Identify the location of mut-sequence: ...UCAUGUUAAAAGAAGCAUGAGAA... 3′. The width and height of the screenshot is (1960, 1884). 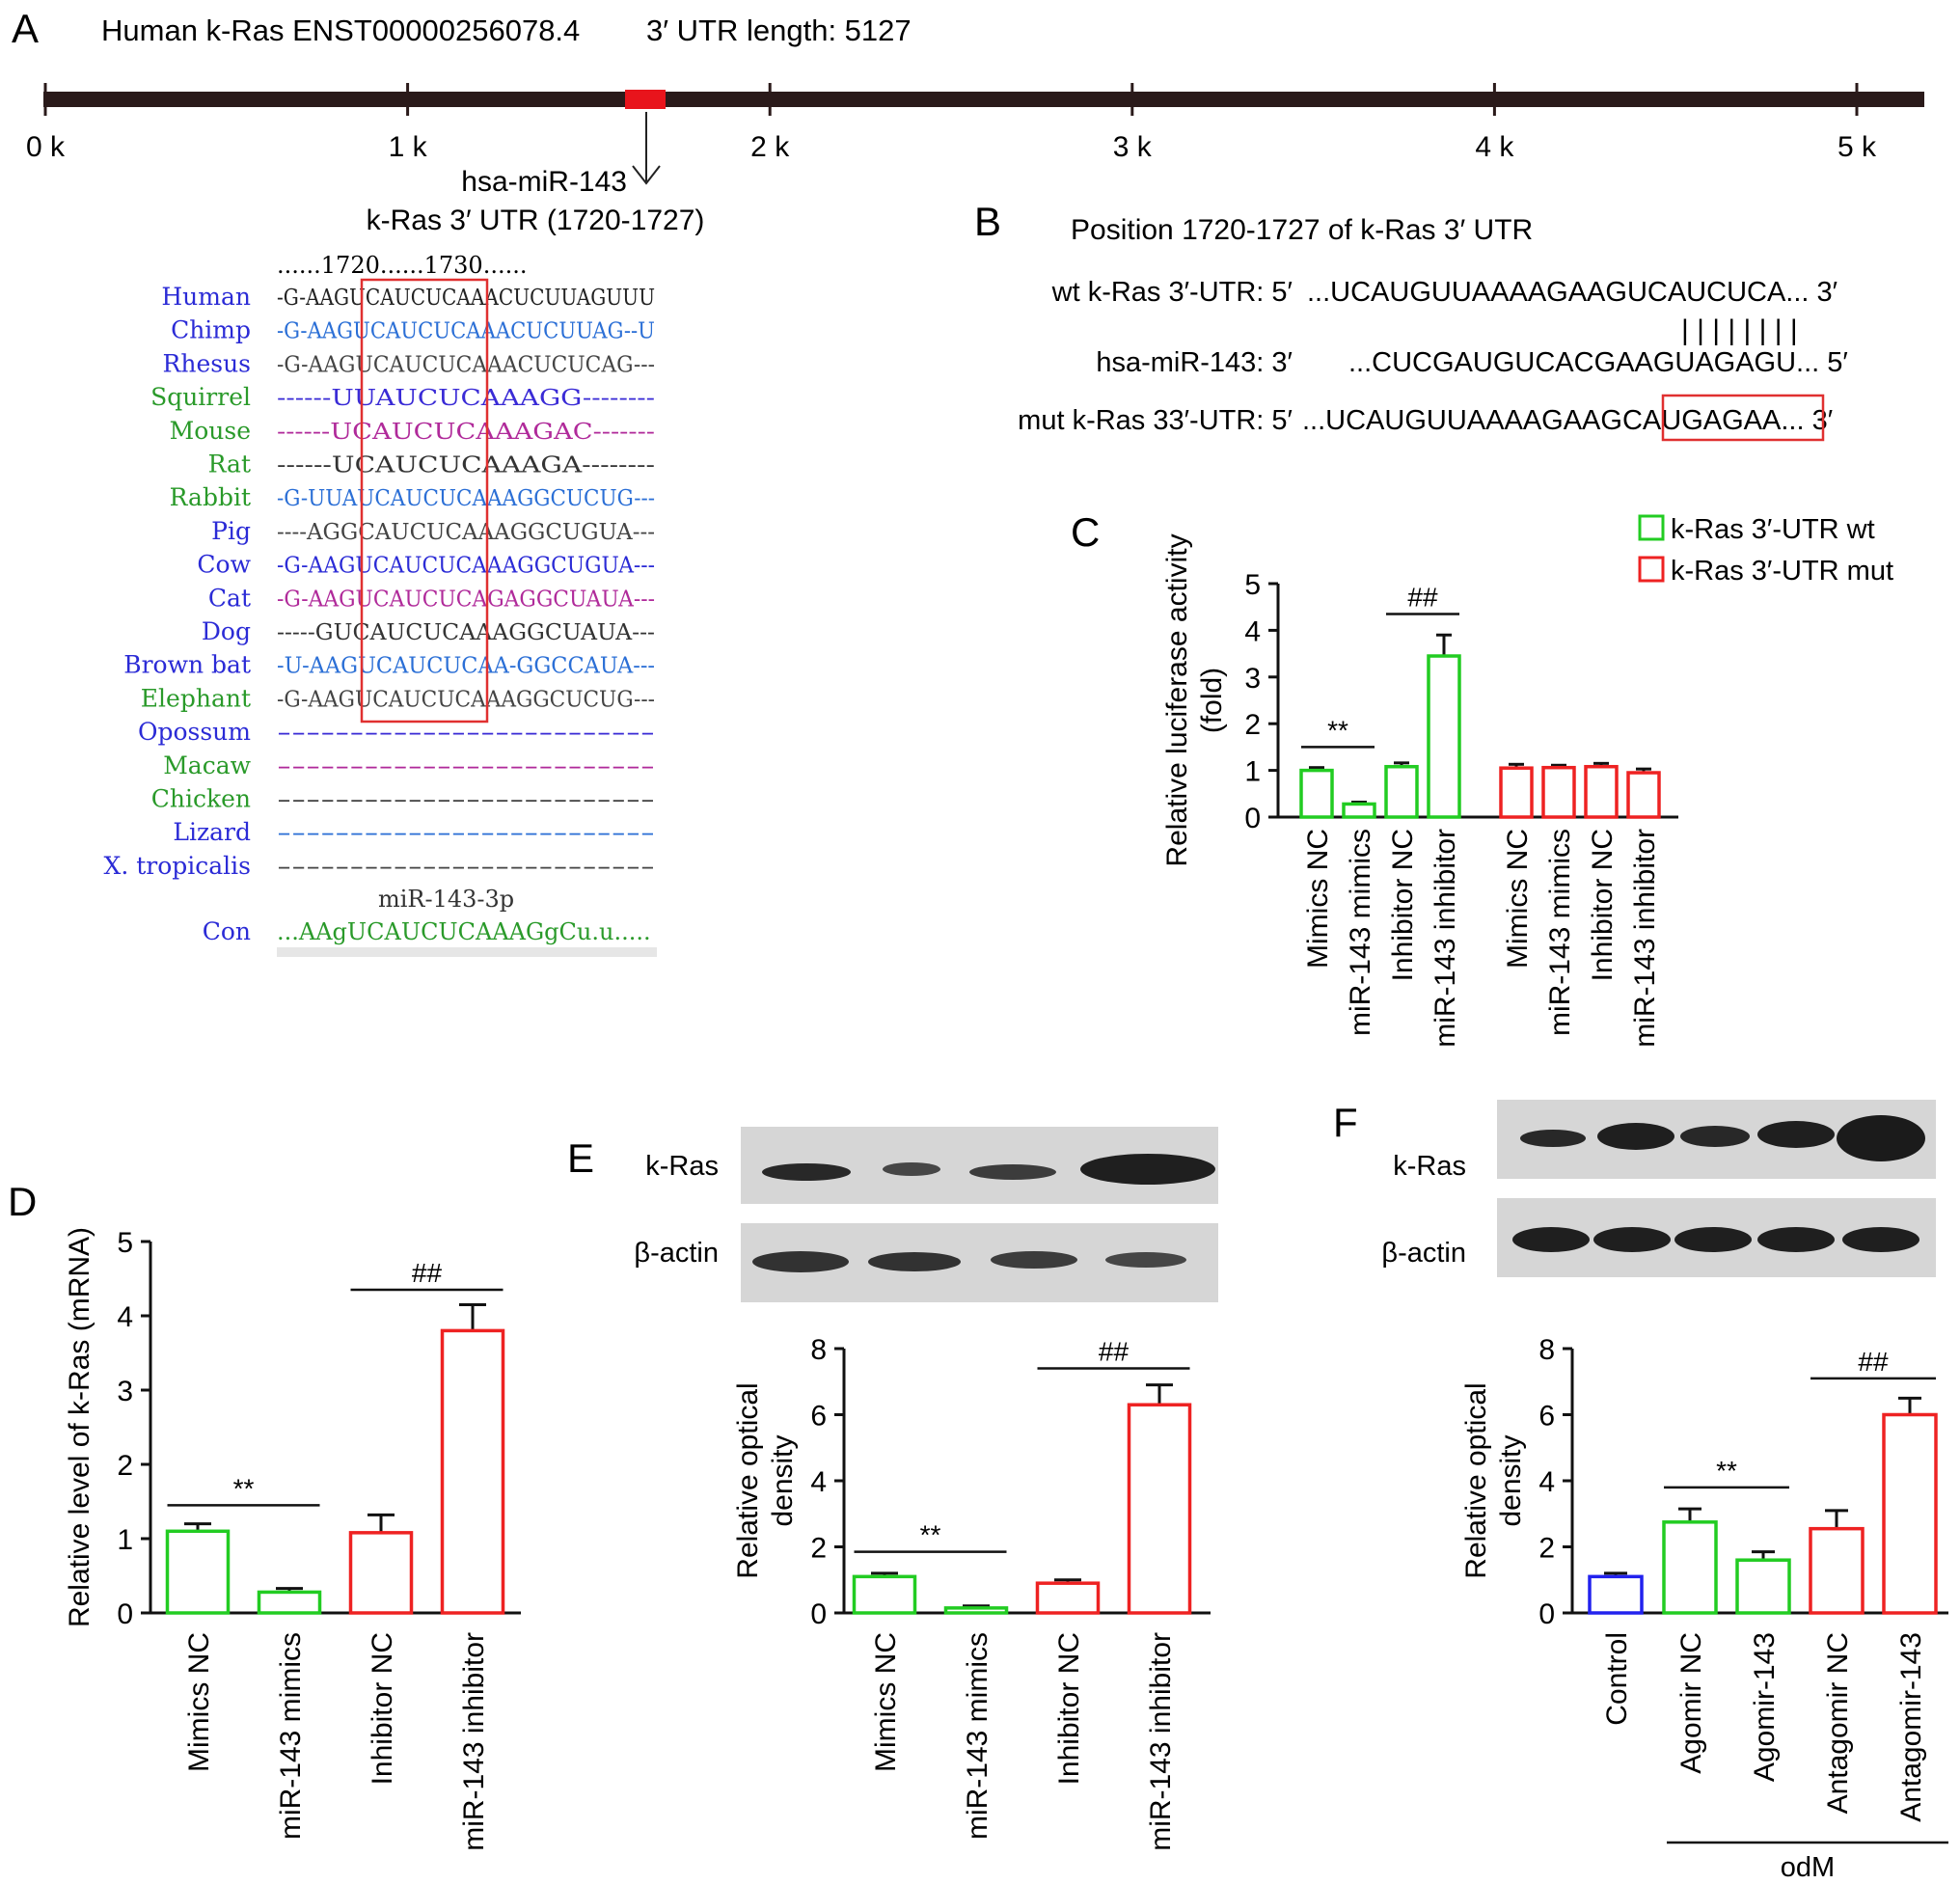
(1567, 420).